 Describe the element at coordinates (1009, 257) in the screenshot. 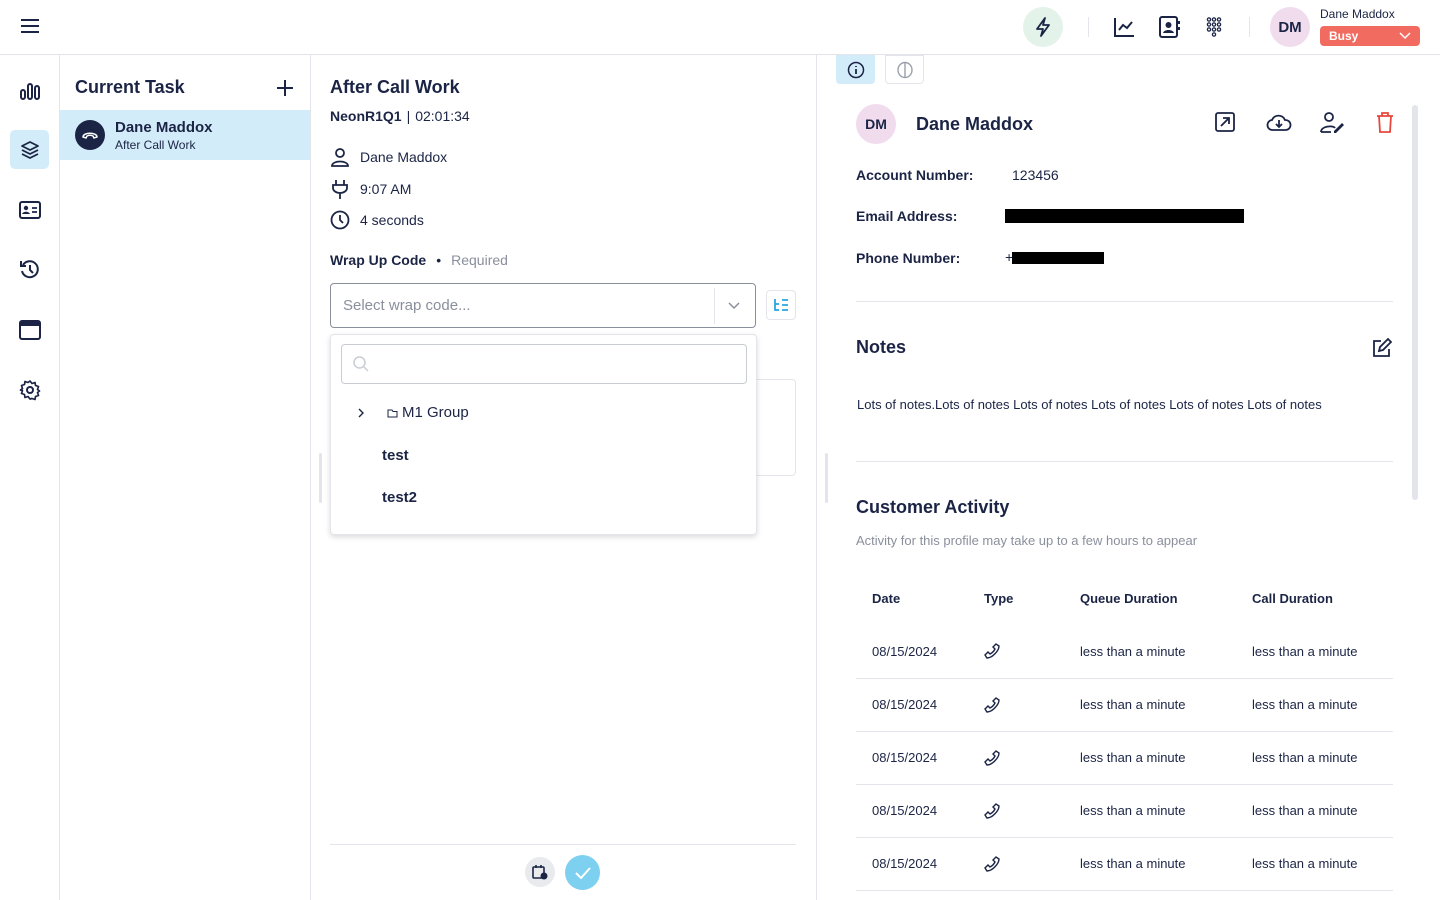

I see `phone-prefix: +` at that location.